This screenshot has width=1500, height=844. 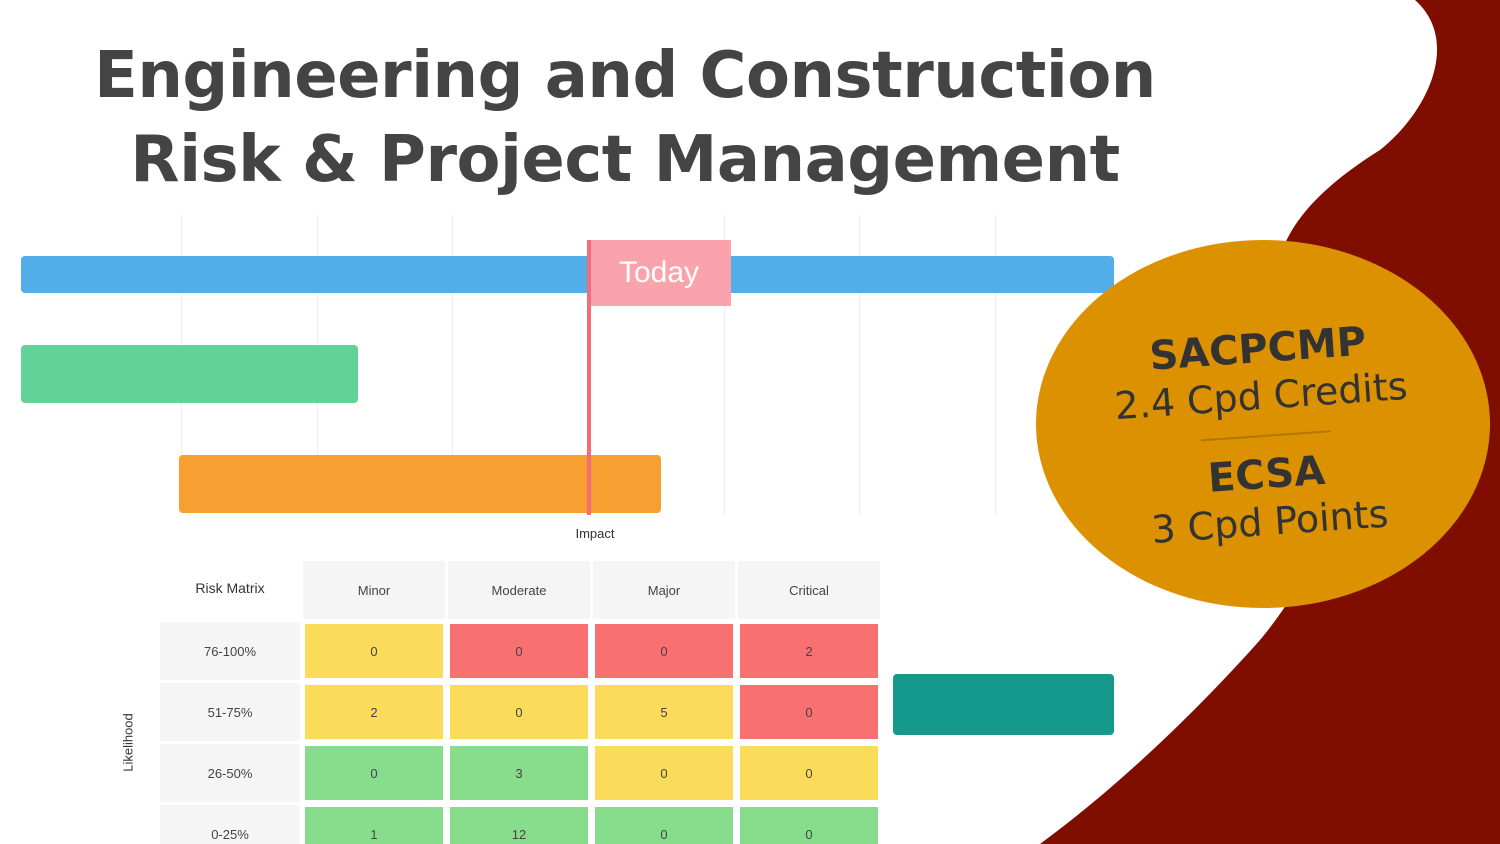 I want to click on likelihood-axis-label: Likelihood, so click(x=128, y=742).